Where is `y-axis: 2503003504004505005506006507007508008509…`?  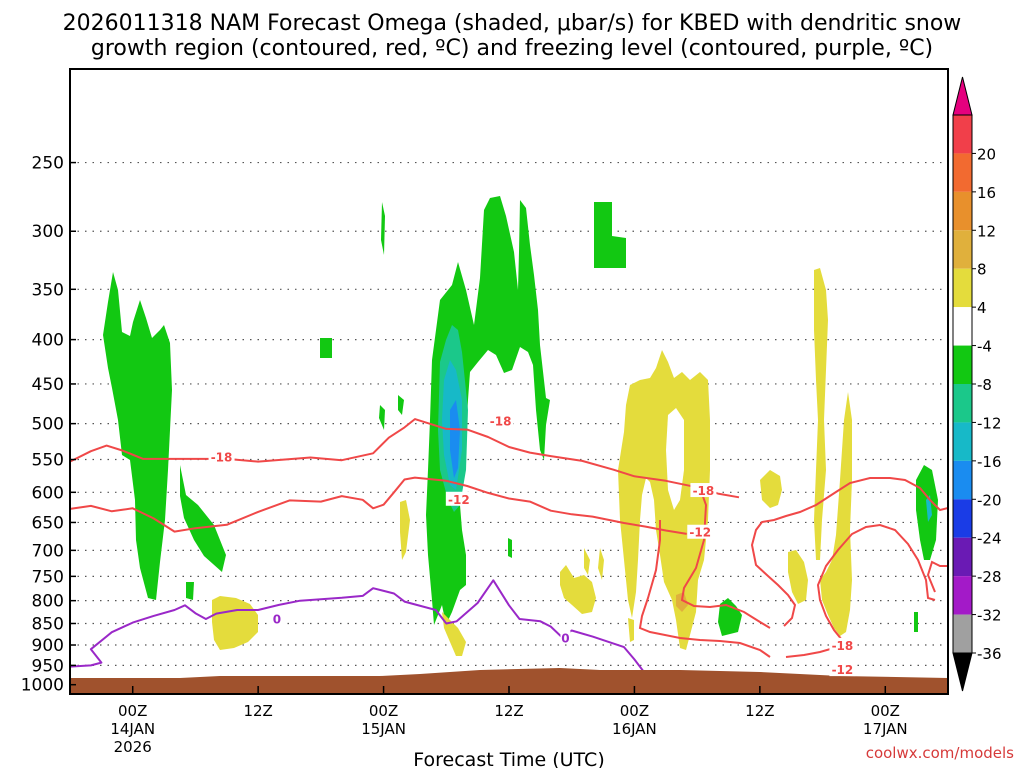 y-axis: 2503003504004505005506006507007508008509… is located at coordinates (48, 425).